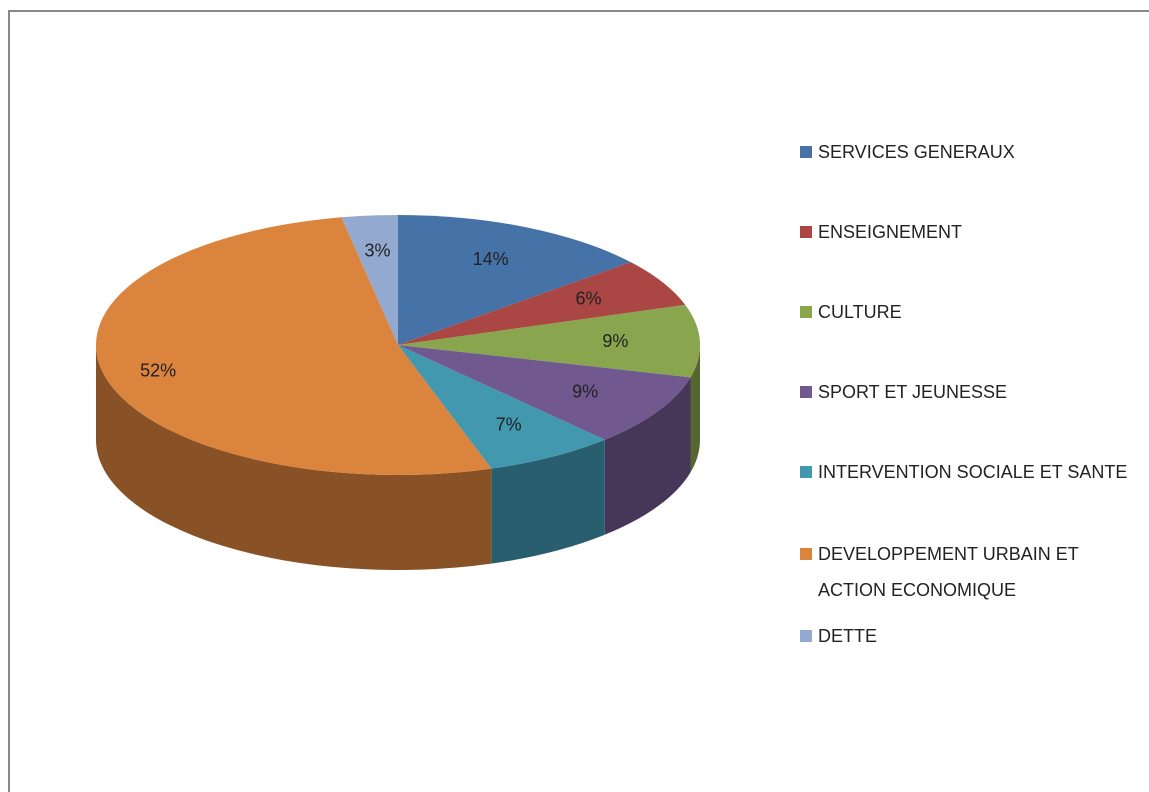 The width and height of the screenshot is (1149, 792). Describe the element at coordinates (916, 152) in the screenshot. I see `legend-label: SERVICES GENERAUX` at that location.